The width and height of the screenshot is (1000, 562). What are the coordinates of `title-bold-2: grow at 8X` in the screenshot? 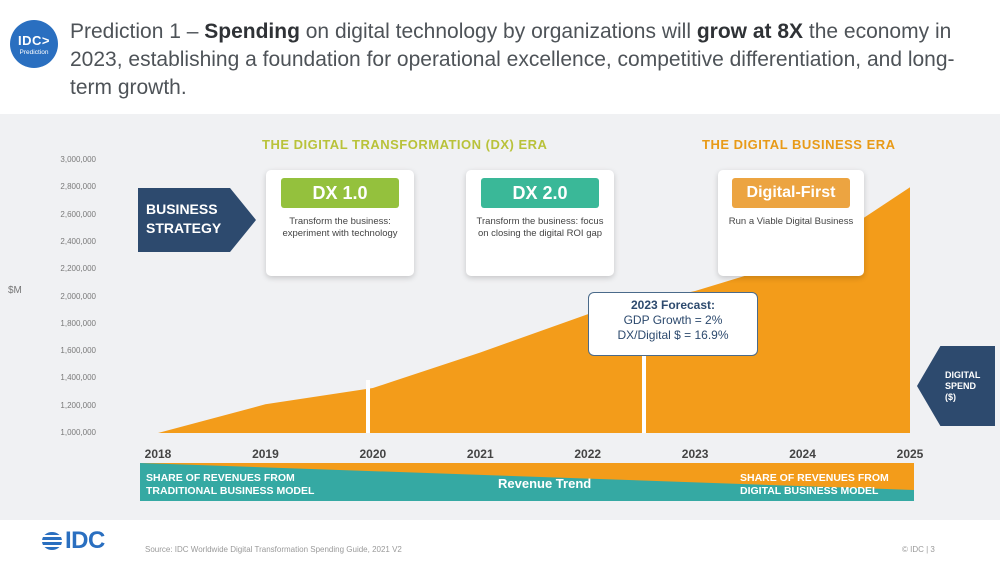 It's located at (750, 31).